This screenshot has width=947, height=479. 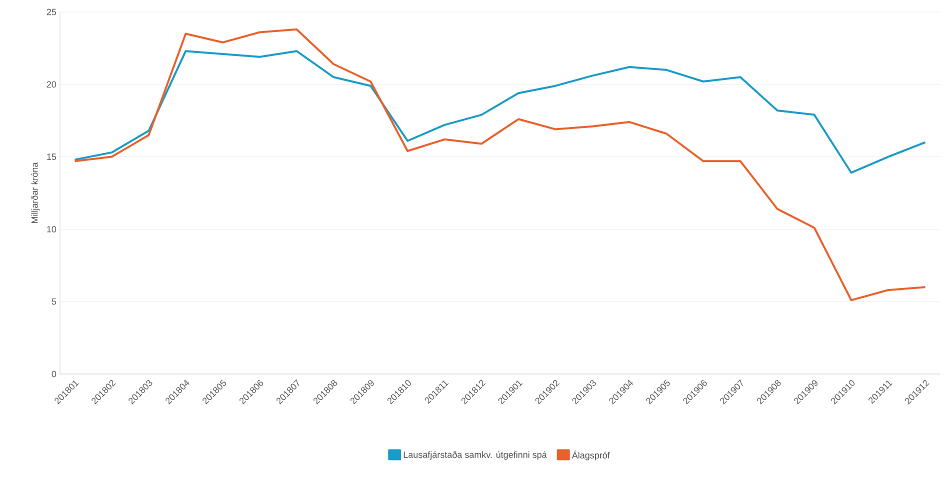 I want to click on legend-label: Álagspróf, so click(x=591, y=455).